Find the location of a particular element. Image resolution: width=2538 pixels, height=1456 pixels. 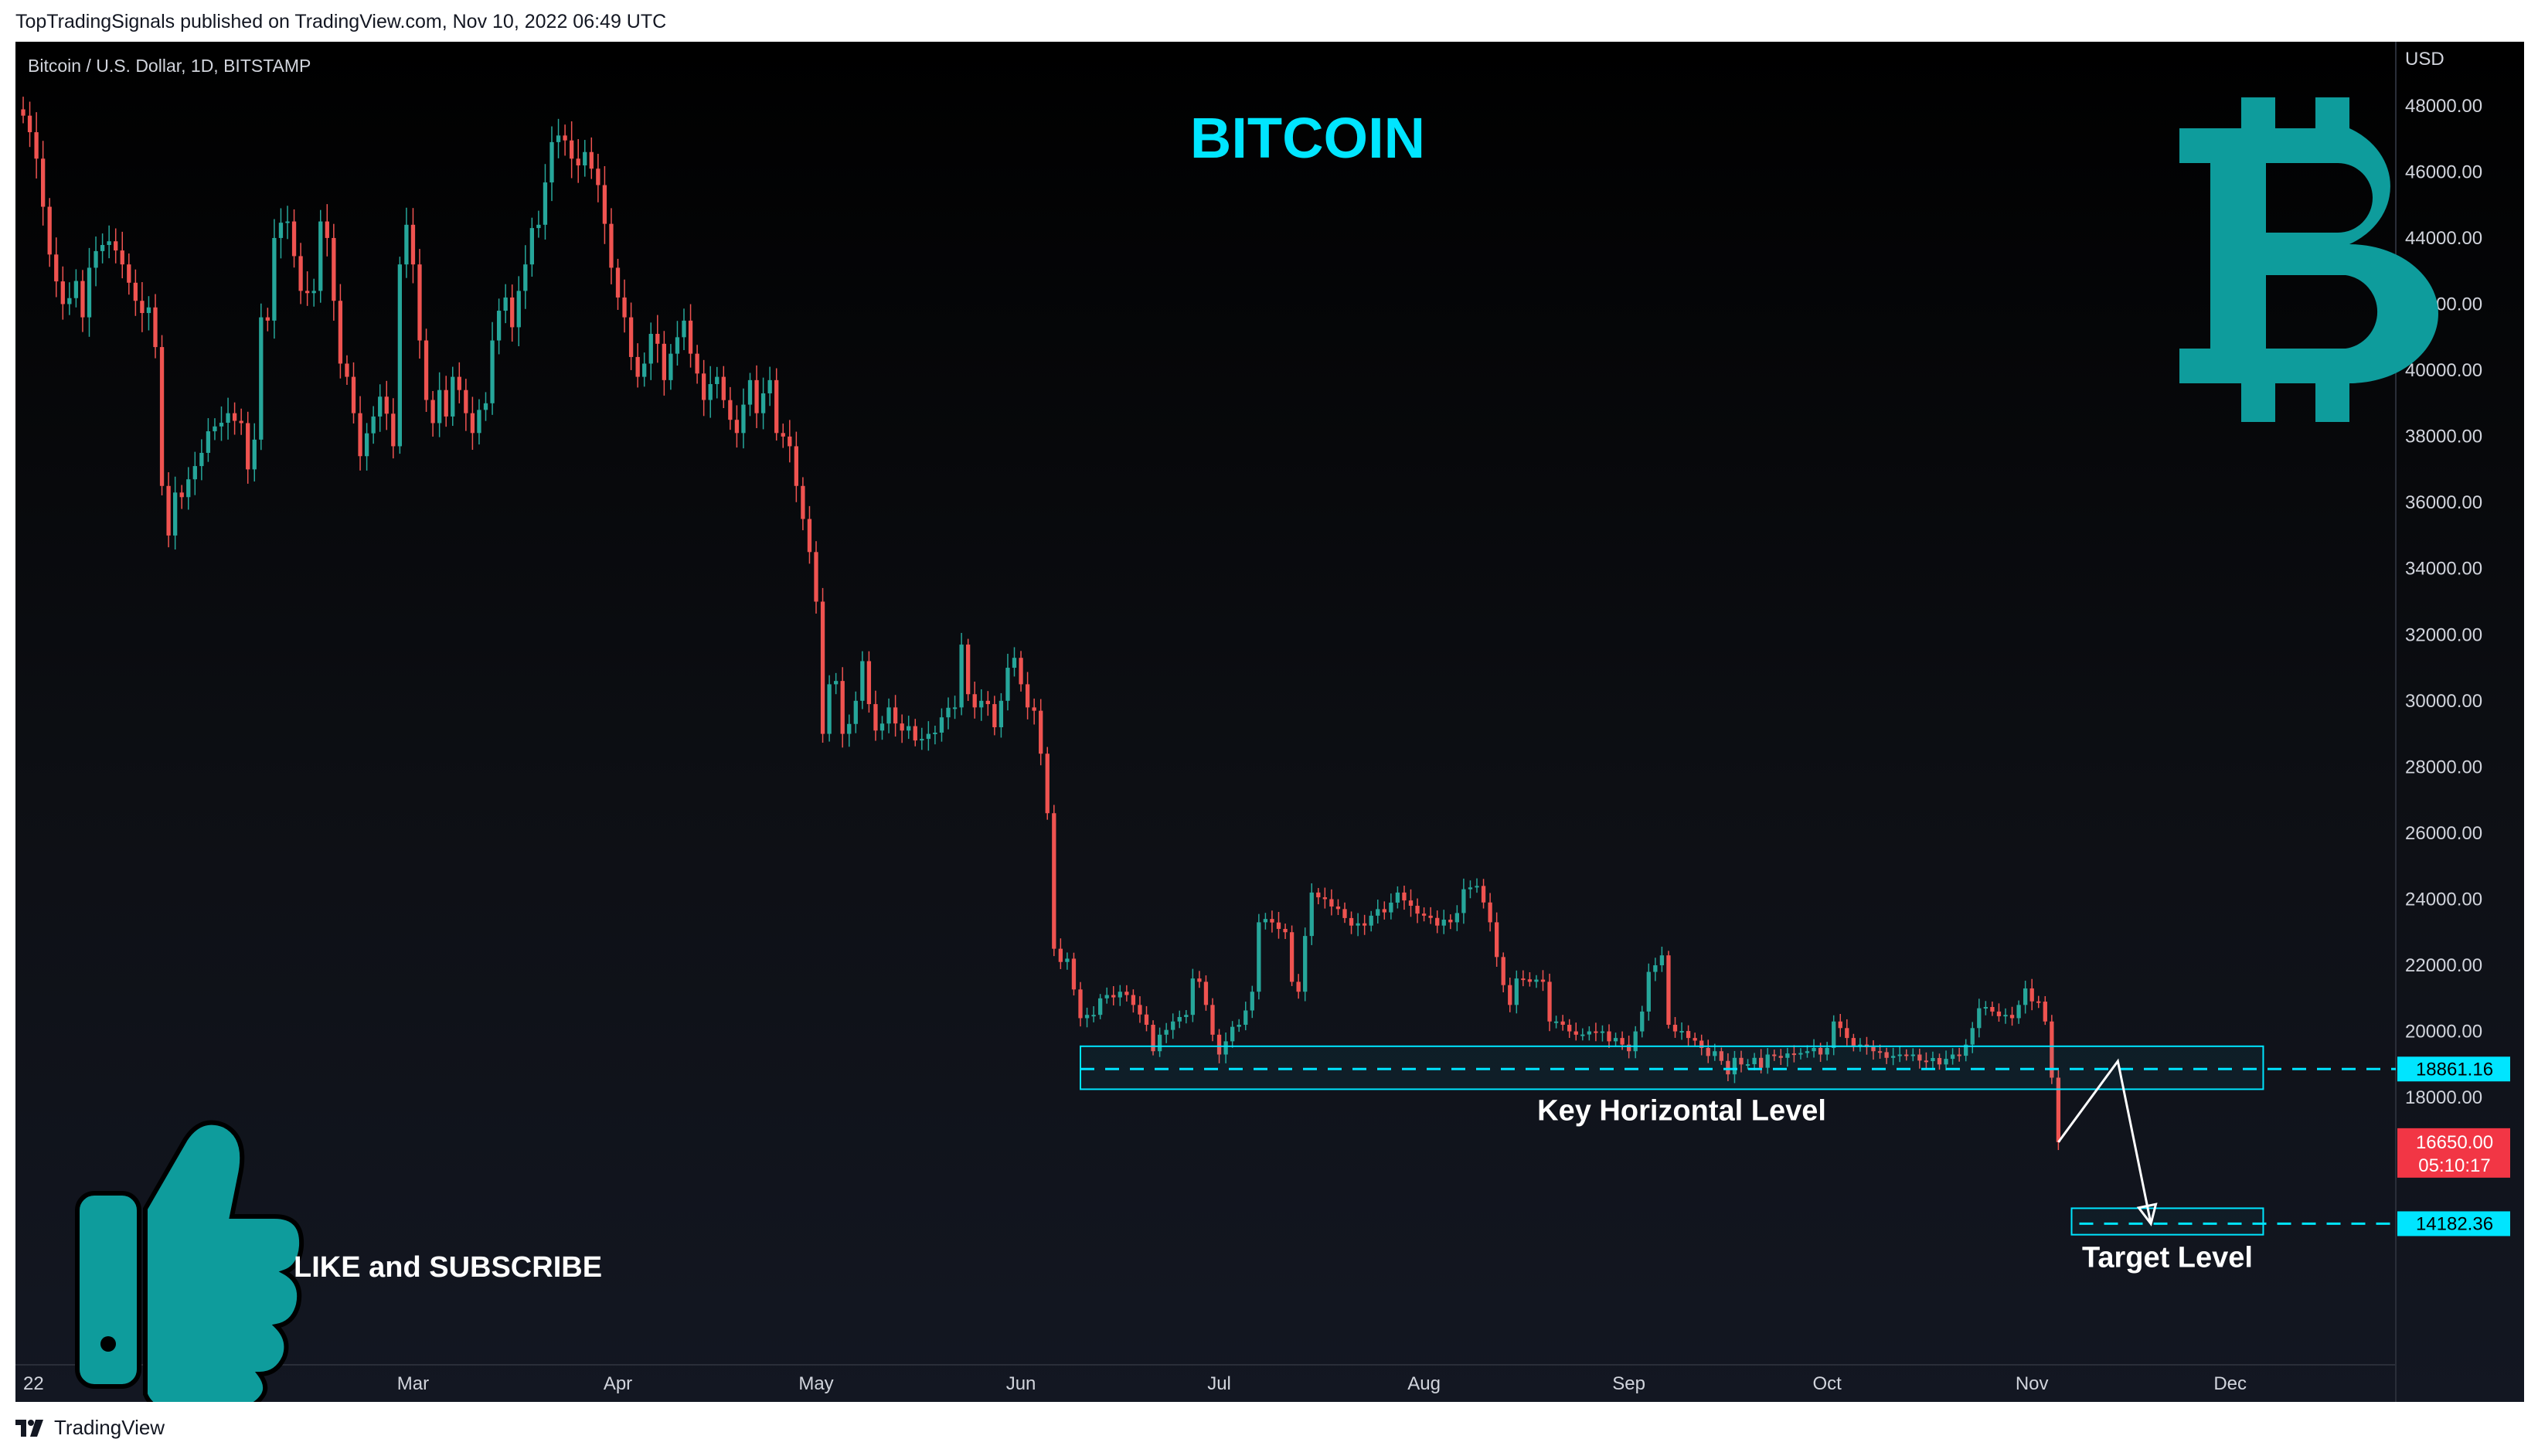

price-tags: 18861.16 16650.00 05:10:17 14182.36 is located at coordinates (2454, 1147).